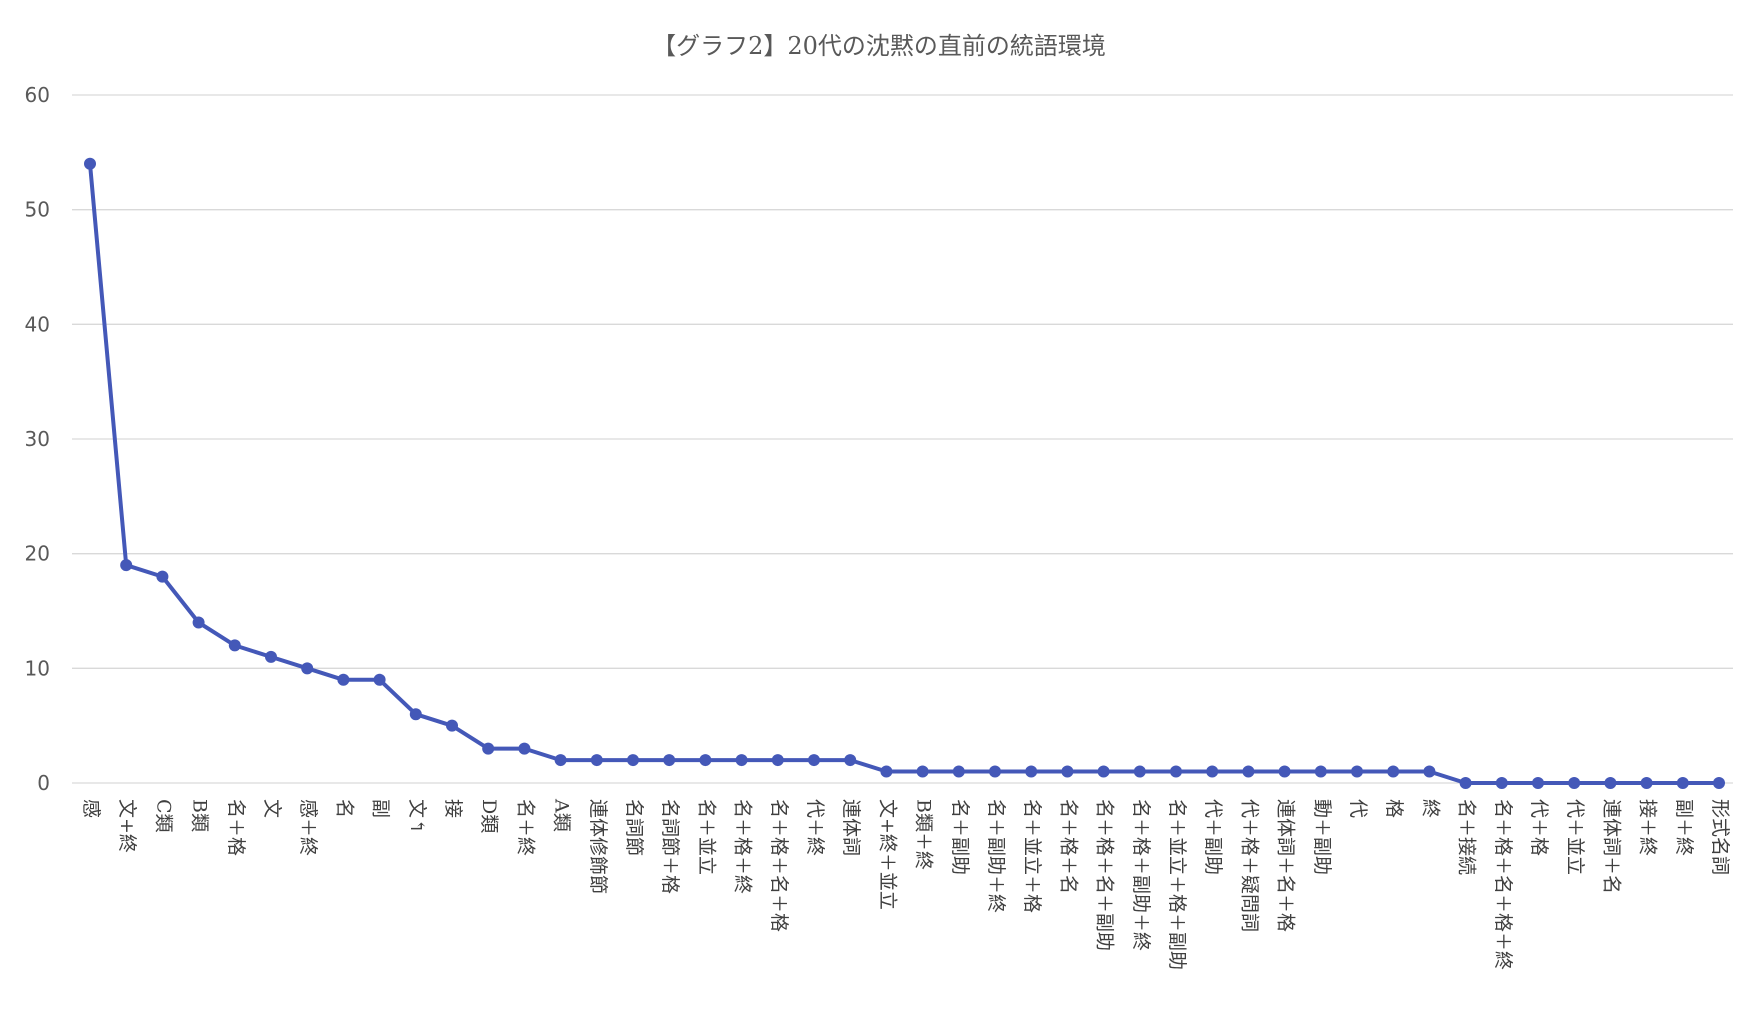  I want to click on y-tick-label: 20, so click(37, 554).